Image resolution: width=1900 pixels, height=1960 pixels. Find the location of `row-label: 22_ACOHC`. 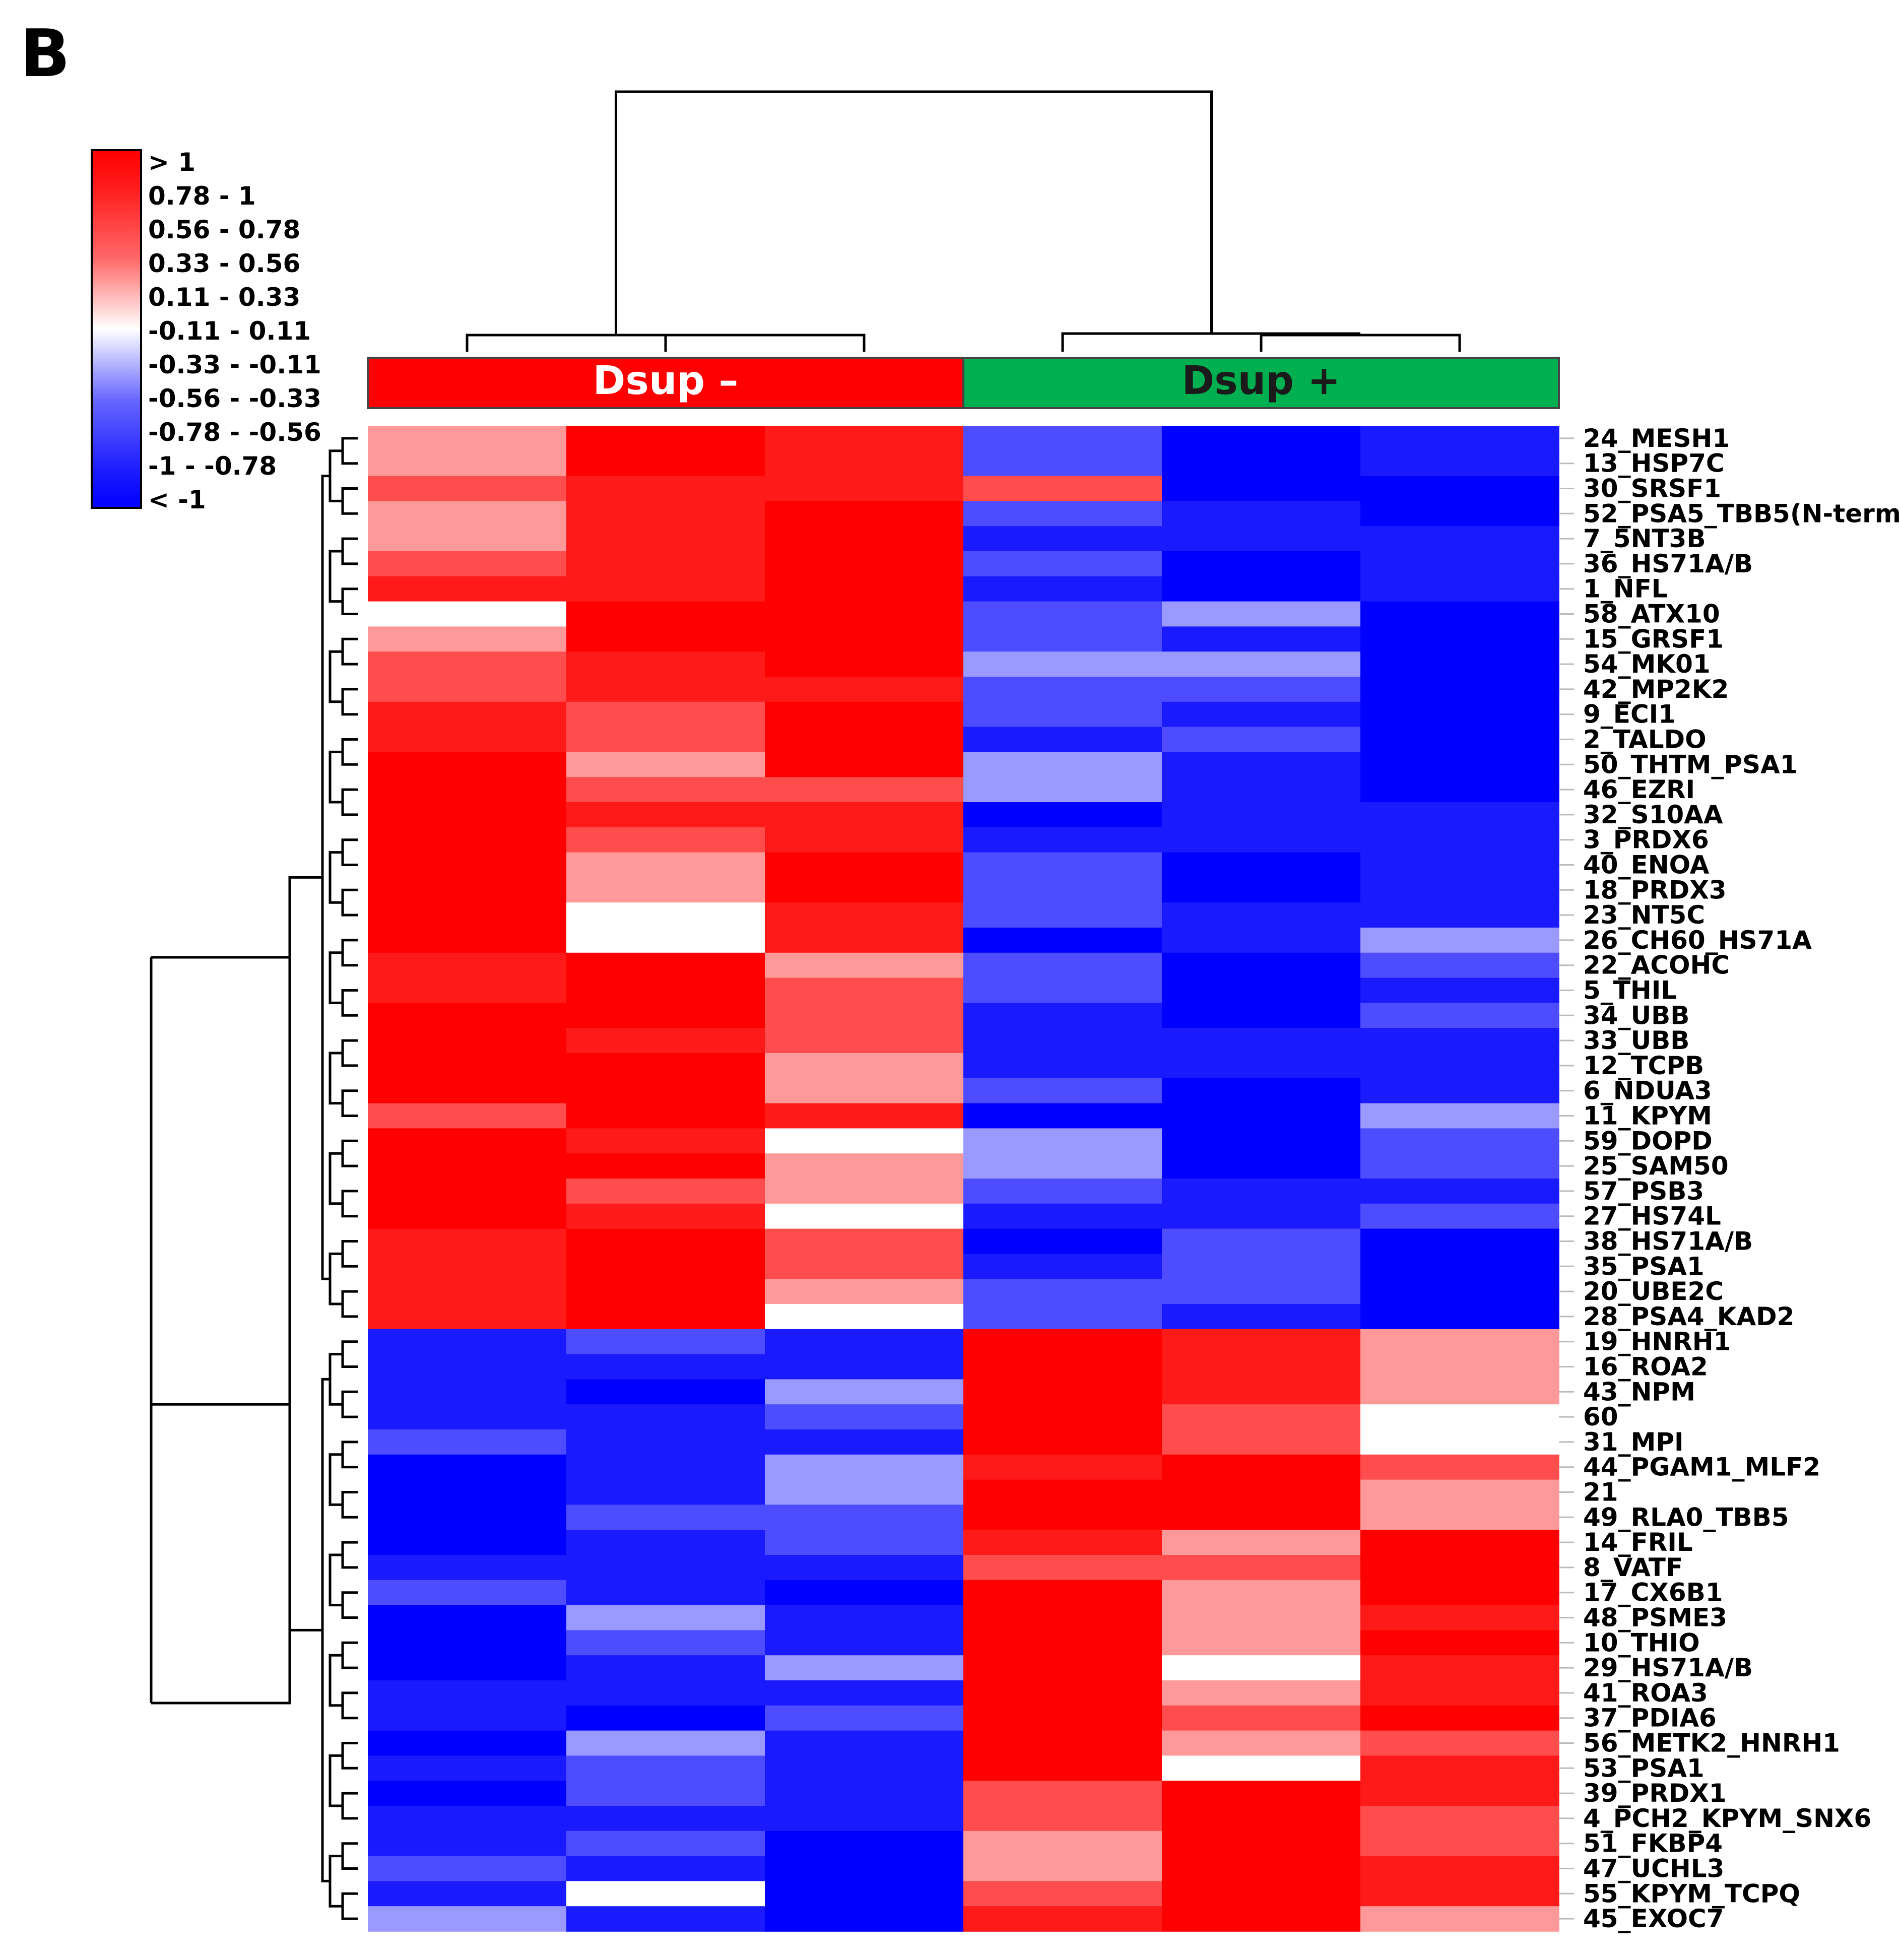

row-label: 22_ACOHC is located at coordinates (1656, 965).